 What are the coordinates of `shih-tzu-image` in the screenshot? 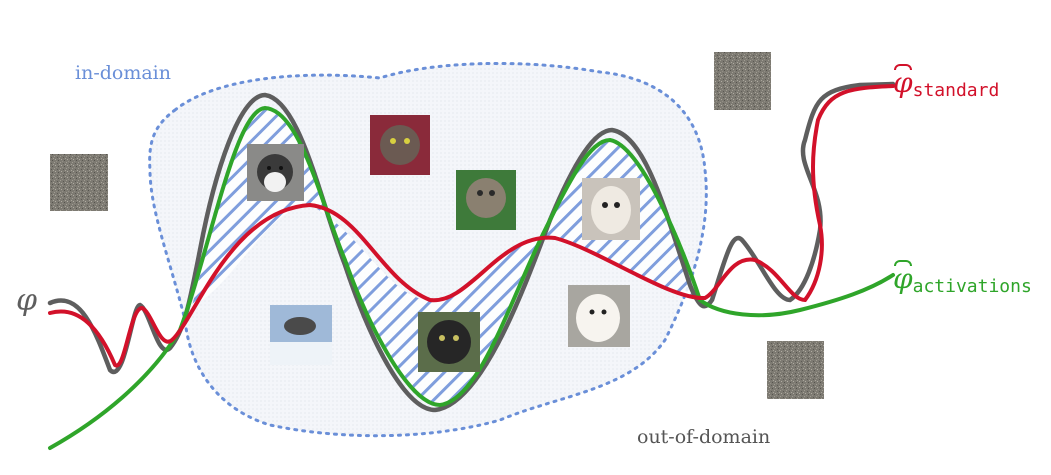 It's located at (611, 209).